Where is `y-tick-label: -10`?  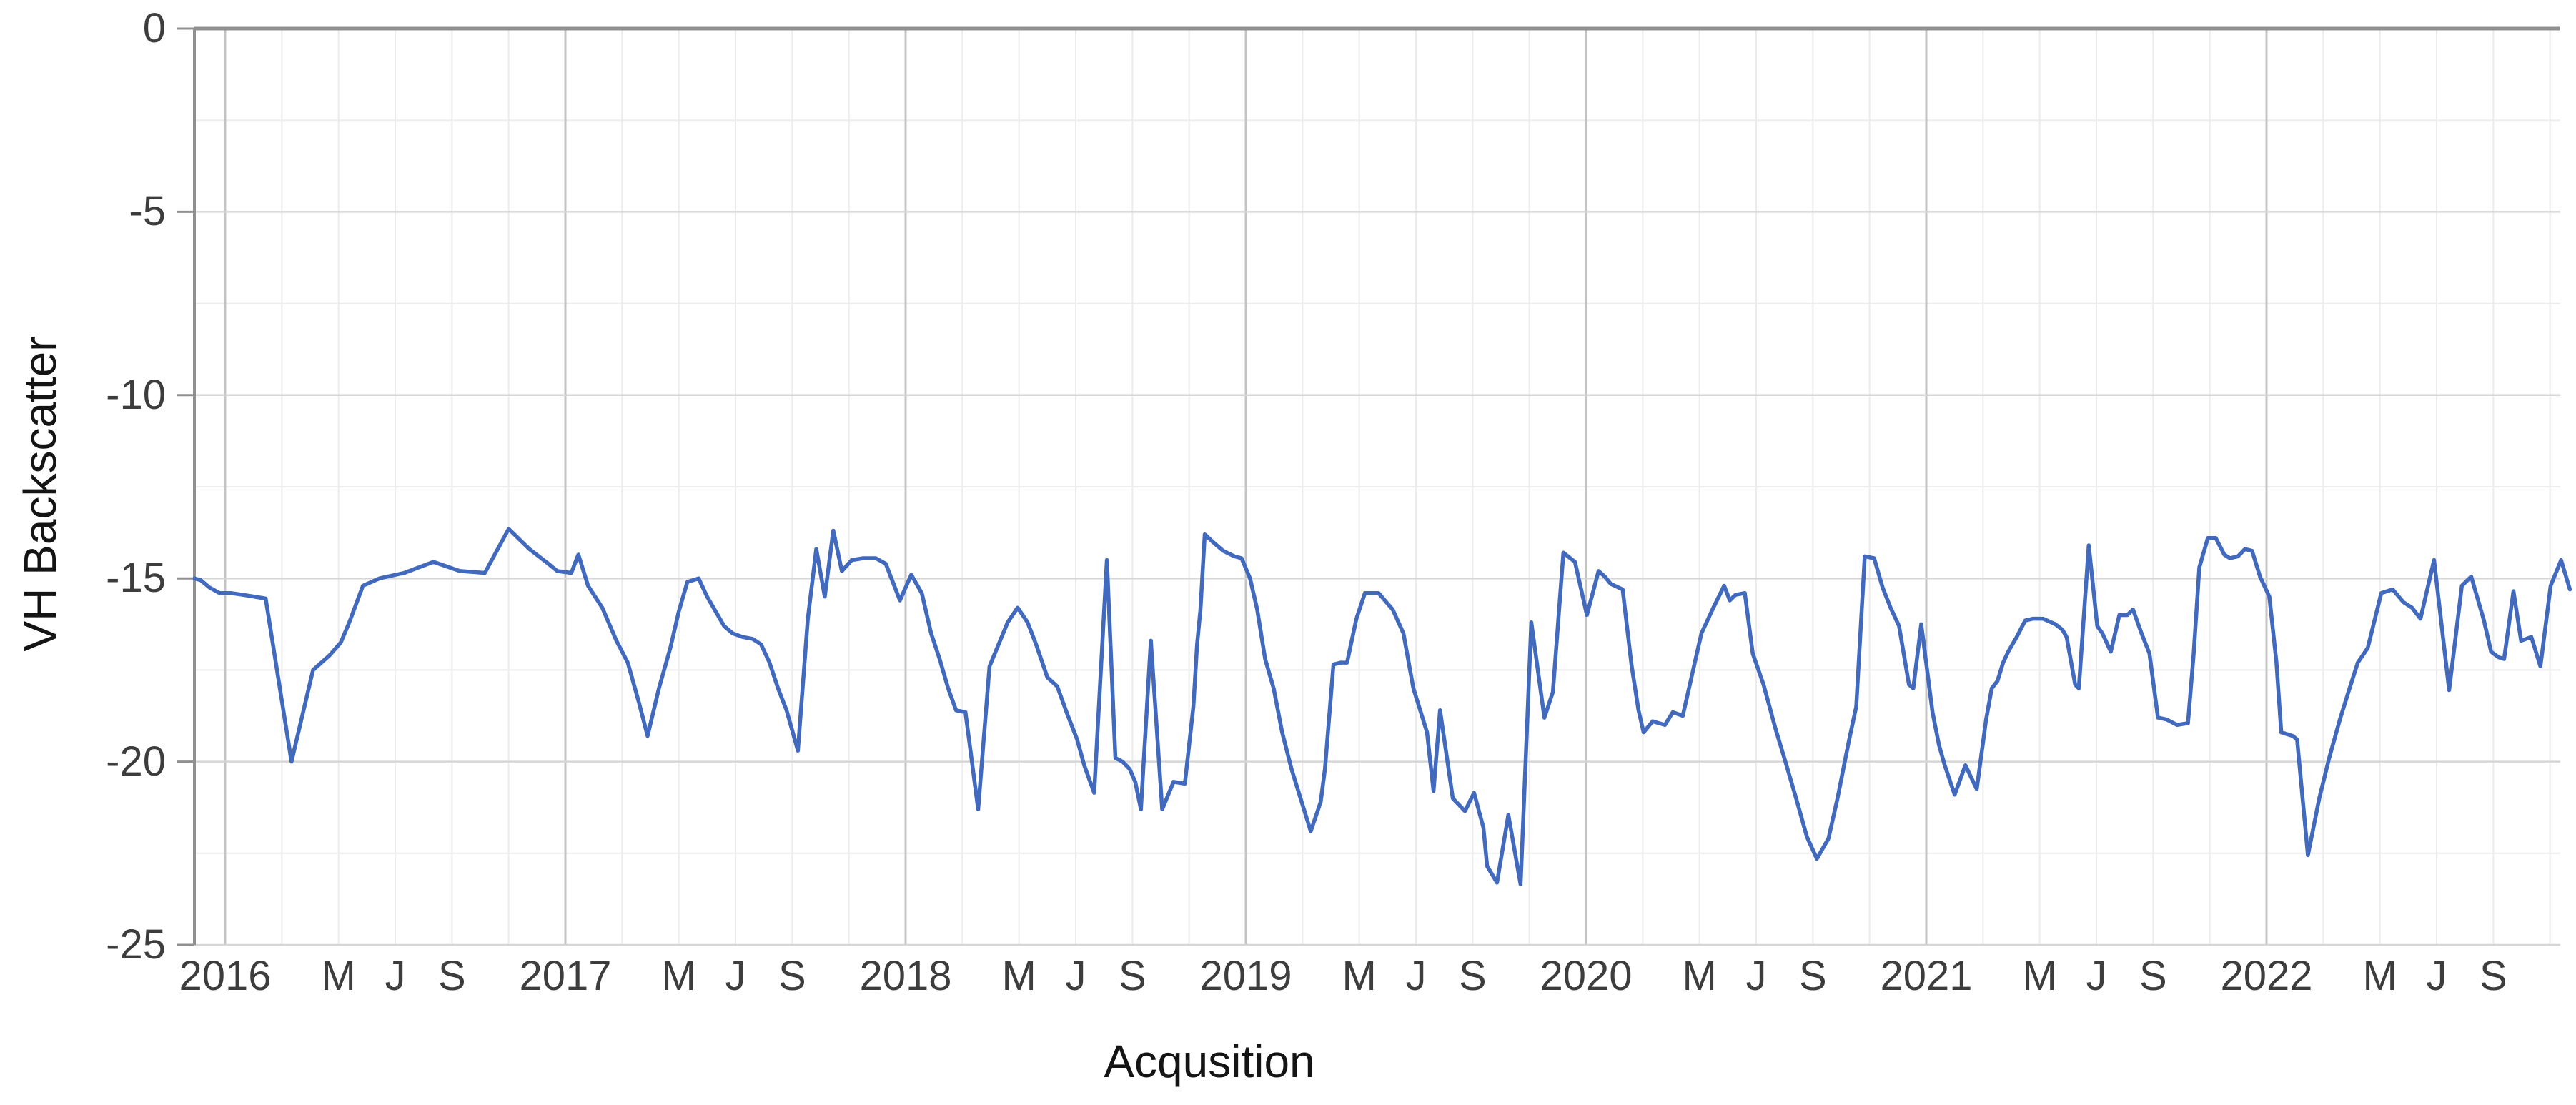 y-tick-label: -10 is located at coordinates (136, 394).